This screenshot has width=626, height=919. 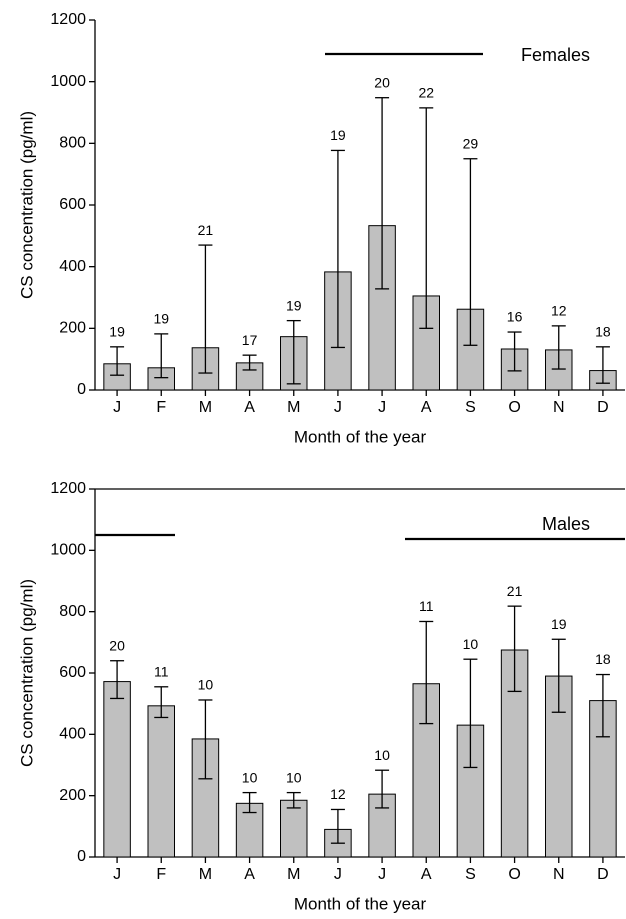 What do you see at coordinates (555, 55) in the screenshot?
I see `panel-label: Females` at bounding box center [555, 55].